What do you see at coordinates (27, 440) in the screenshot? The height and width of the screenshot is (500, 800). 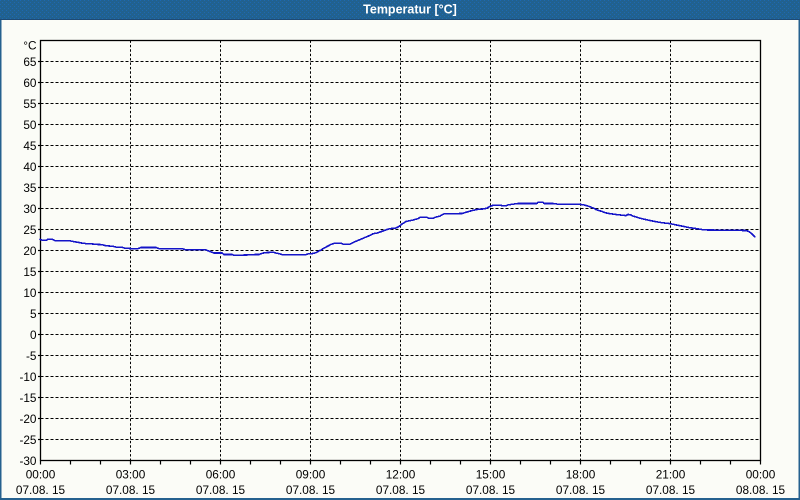 I see `svg-text: -25` at bounding box center [27, 440].